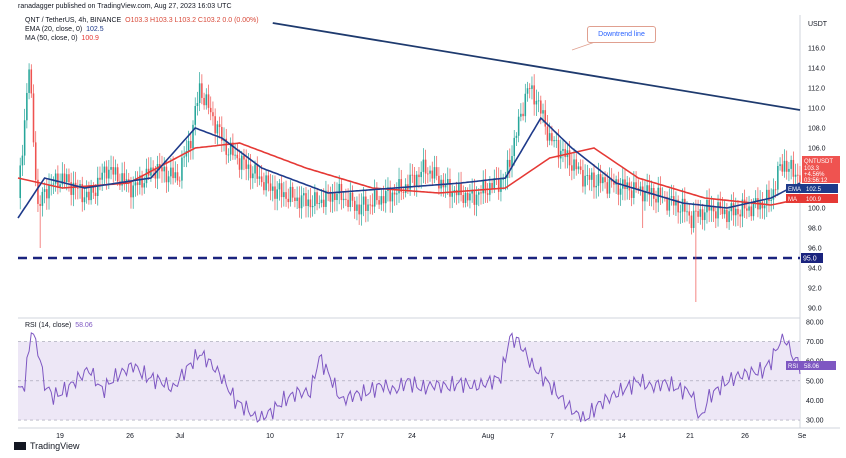  What do you see at coordinates (792, 200) in the screenshot?
I see `ma-tag-label: MA` at bounding box center [792, 200].